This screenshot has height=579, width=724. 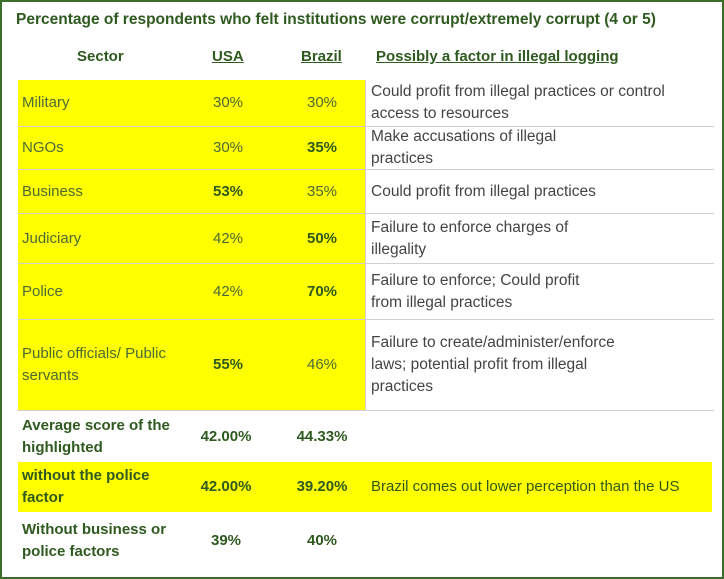 What do you see at coordinates (191, 365) in the screenshot?
I see `highlight-public-officials` at bounding box center [191, 365].